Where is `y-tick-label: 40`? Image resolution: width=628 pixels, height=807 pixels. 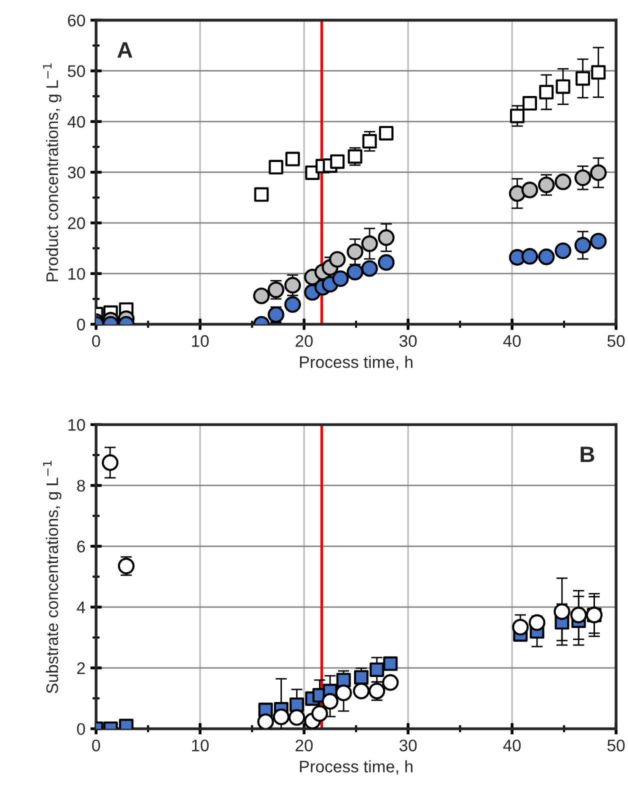
y-tick-label: 40 is located at coordinates (77, 122).